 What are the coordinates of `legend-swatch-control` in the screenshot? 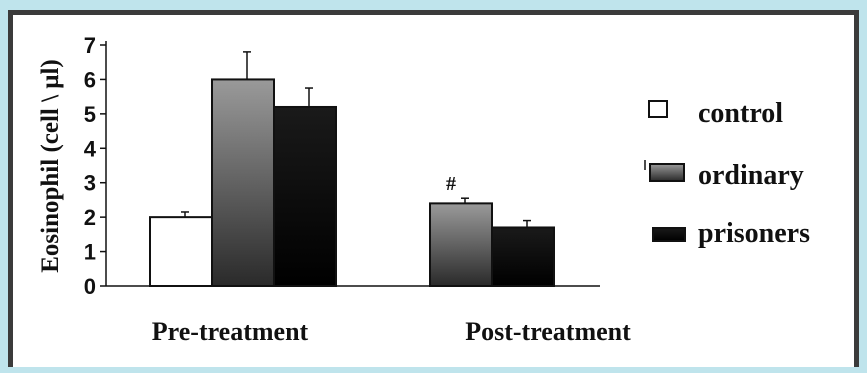 It's located at (658, 109).